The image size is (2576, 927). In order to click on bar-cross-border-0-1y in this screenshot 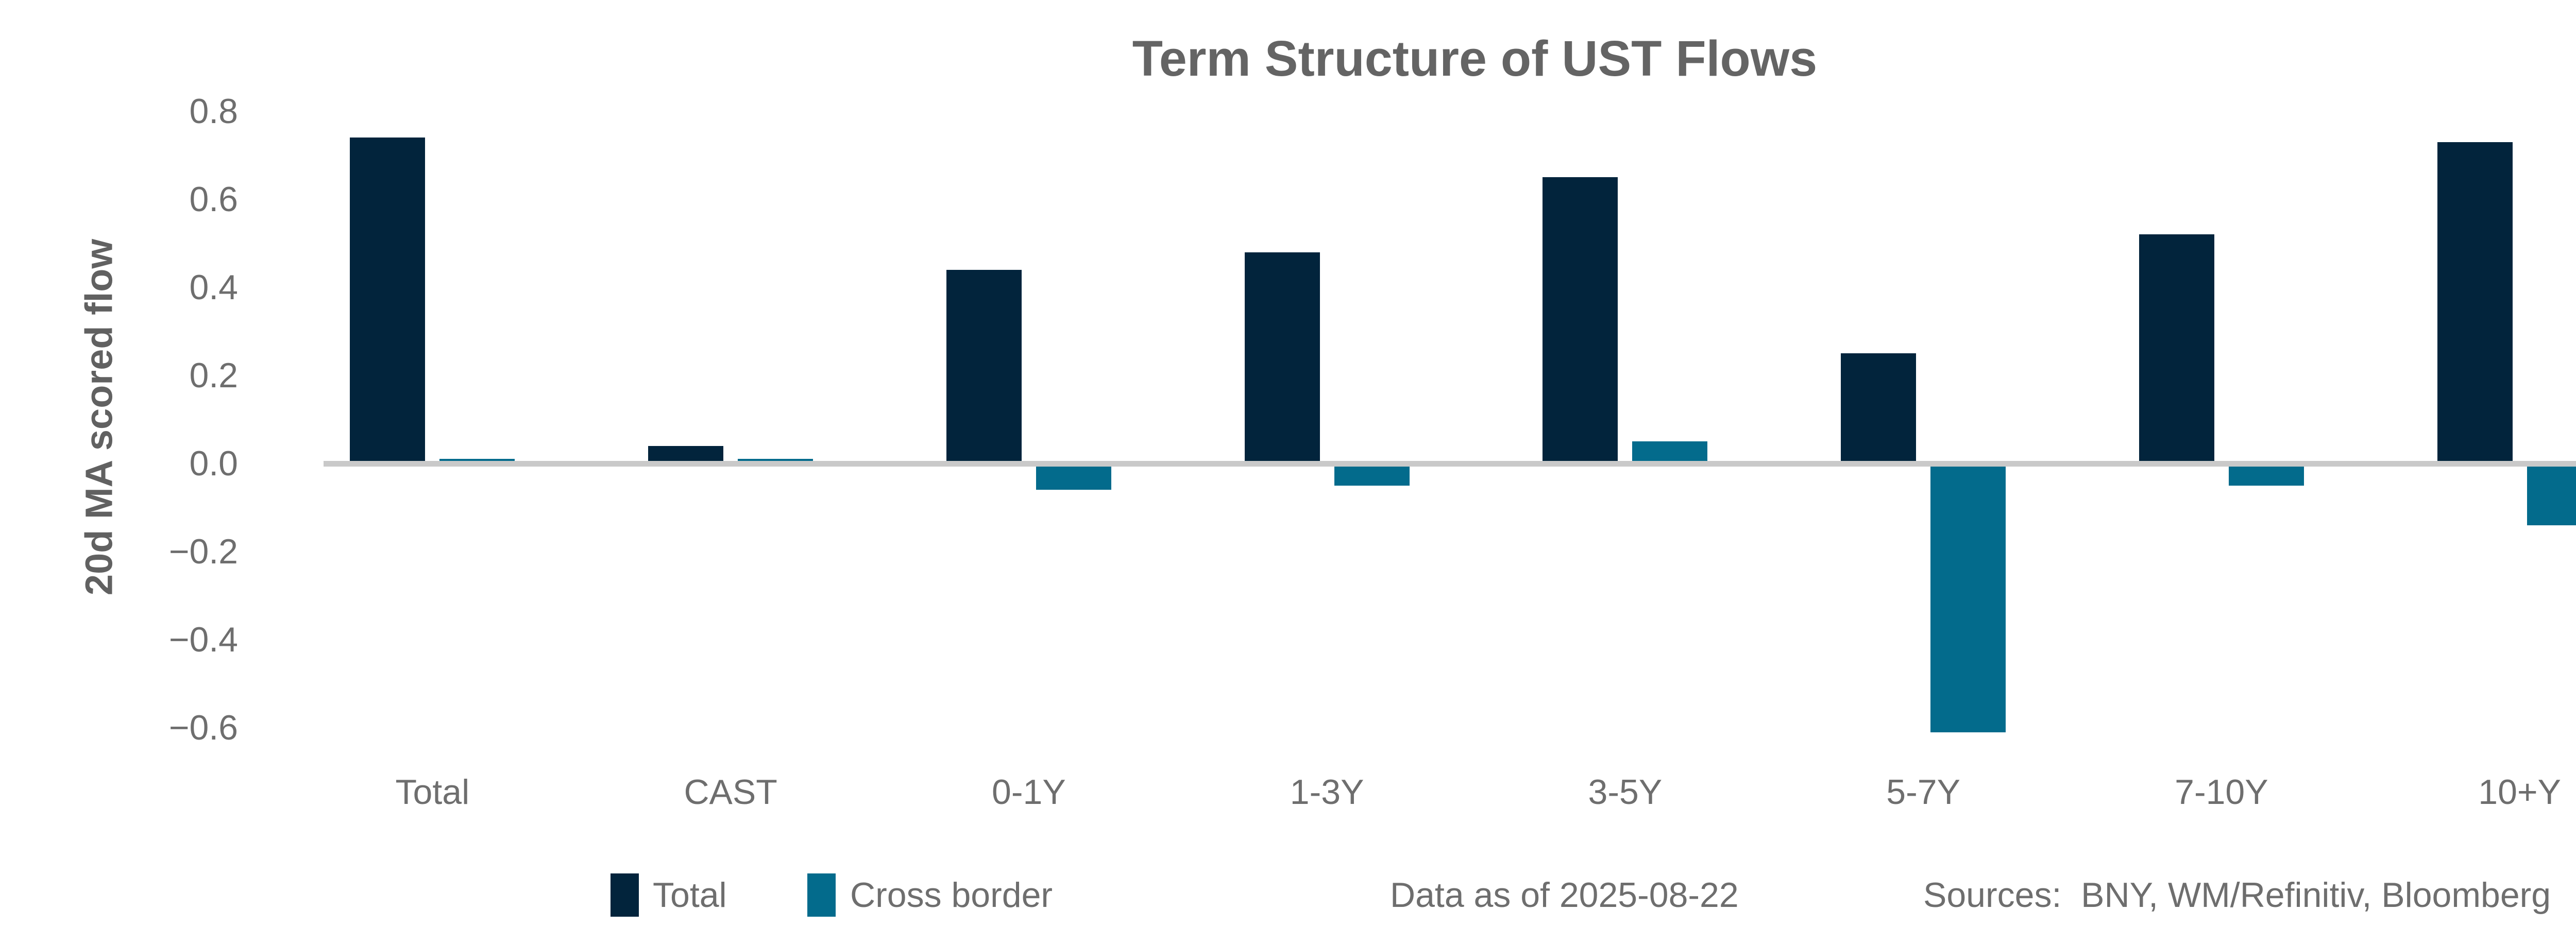, I will do `click(1073, 477)`.